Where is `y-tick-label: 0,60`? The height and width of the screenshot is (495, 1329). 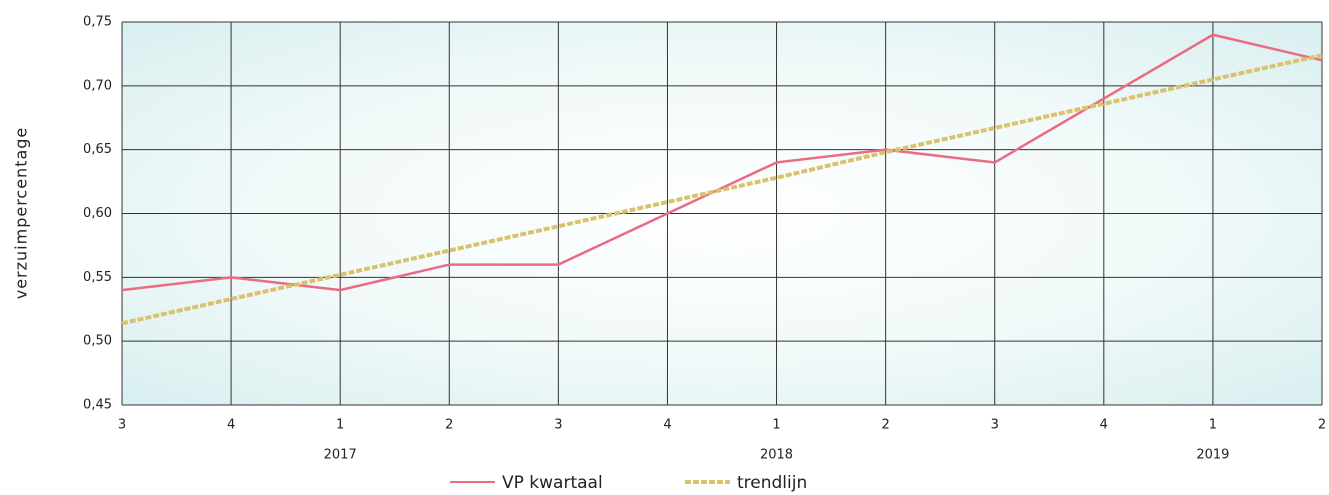
y-tick-label: 0,60 is located at coordinates (97, 213).